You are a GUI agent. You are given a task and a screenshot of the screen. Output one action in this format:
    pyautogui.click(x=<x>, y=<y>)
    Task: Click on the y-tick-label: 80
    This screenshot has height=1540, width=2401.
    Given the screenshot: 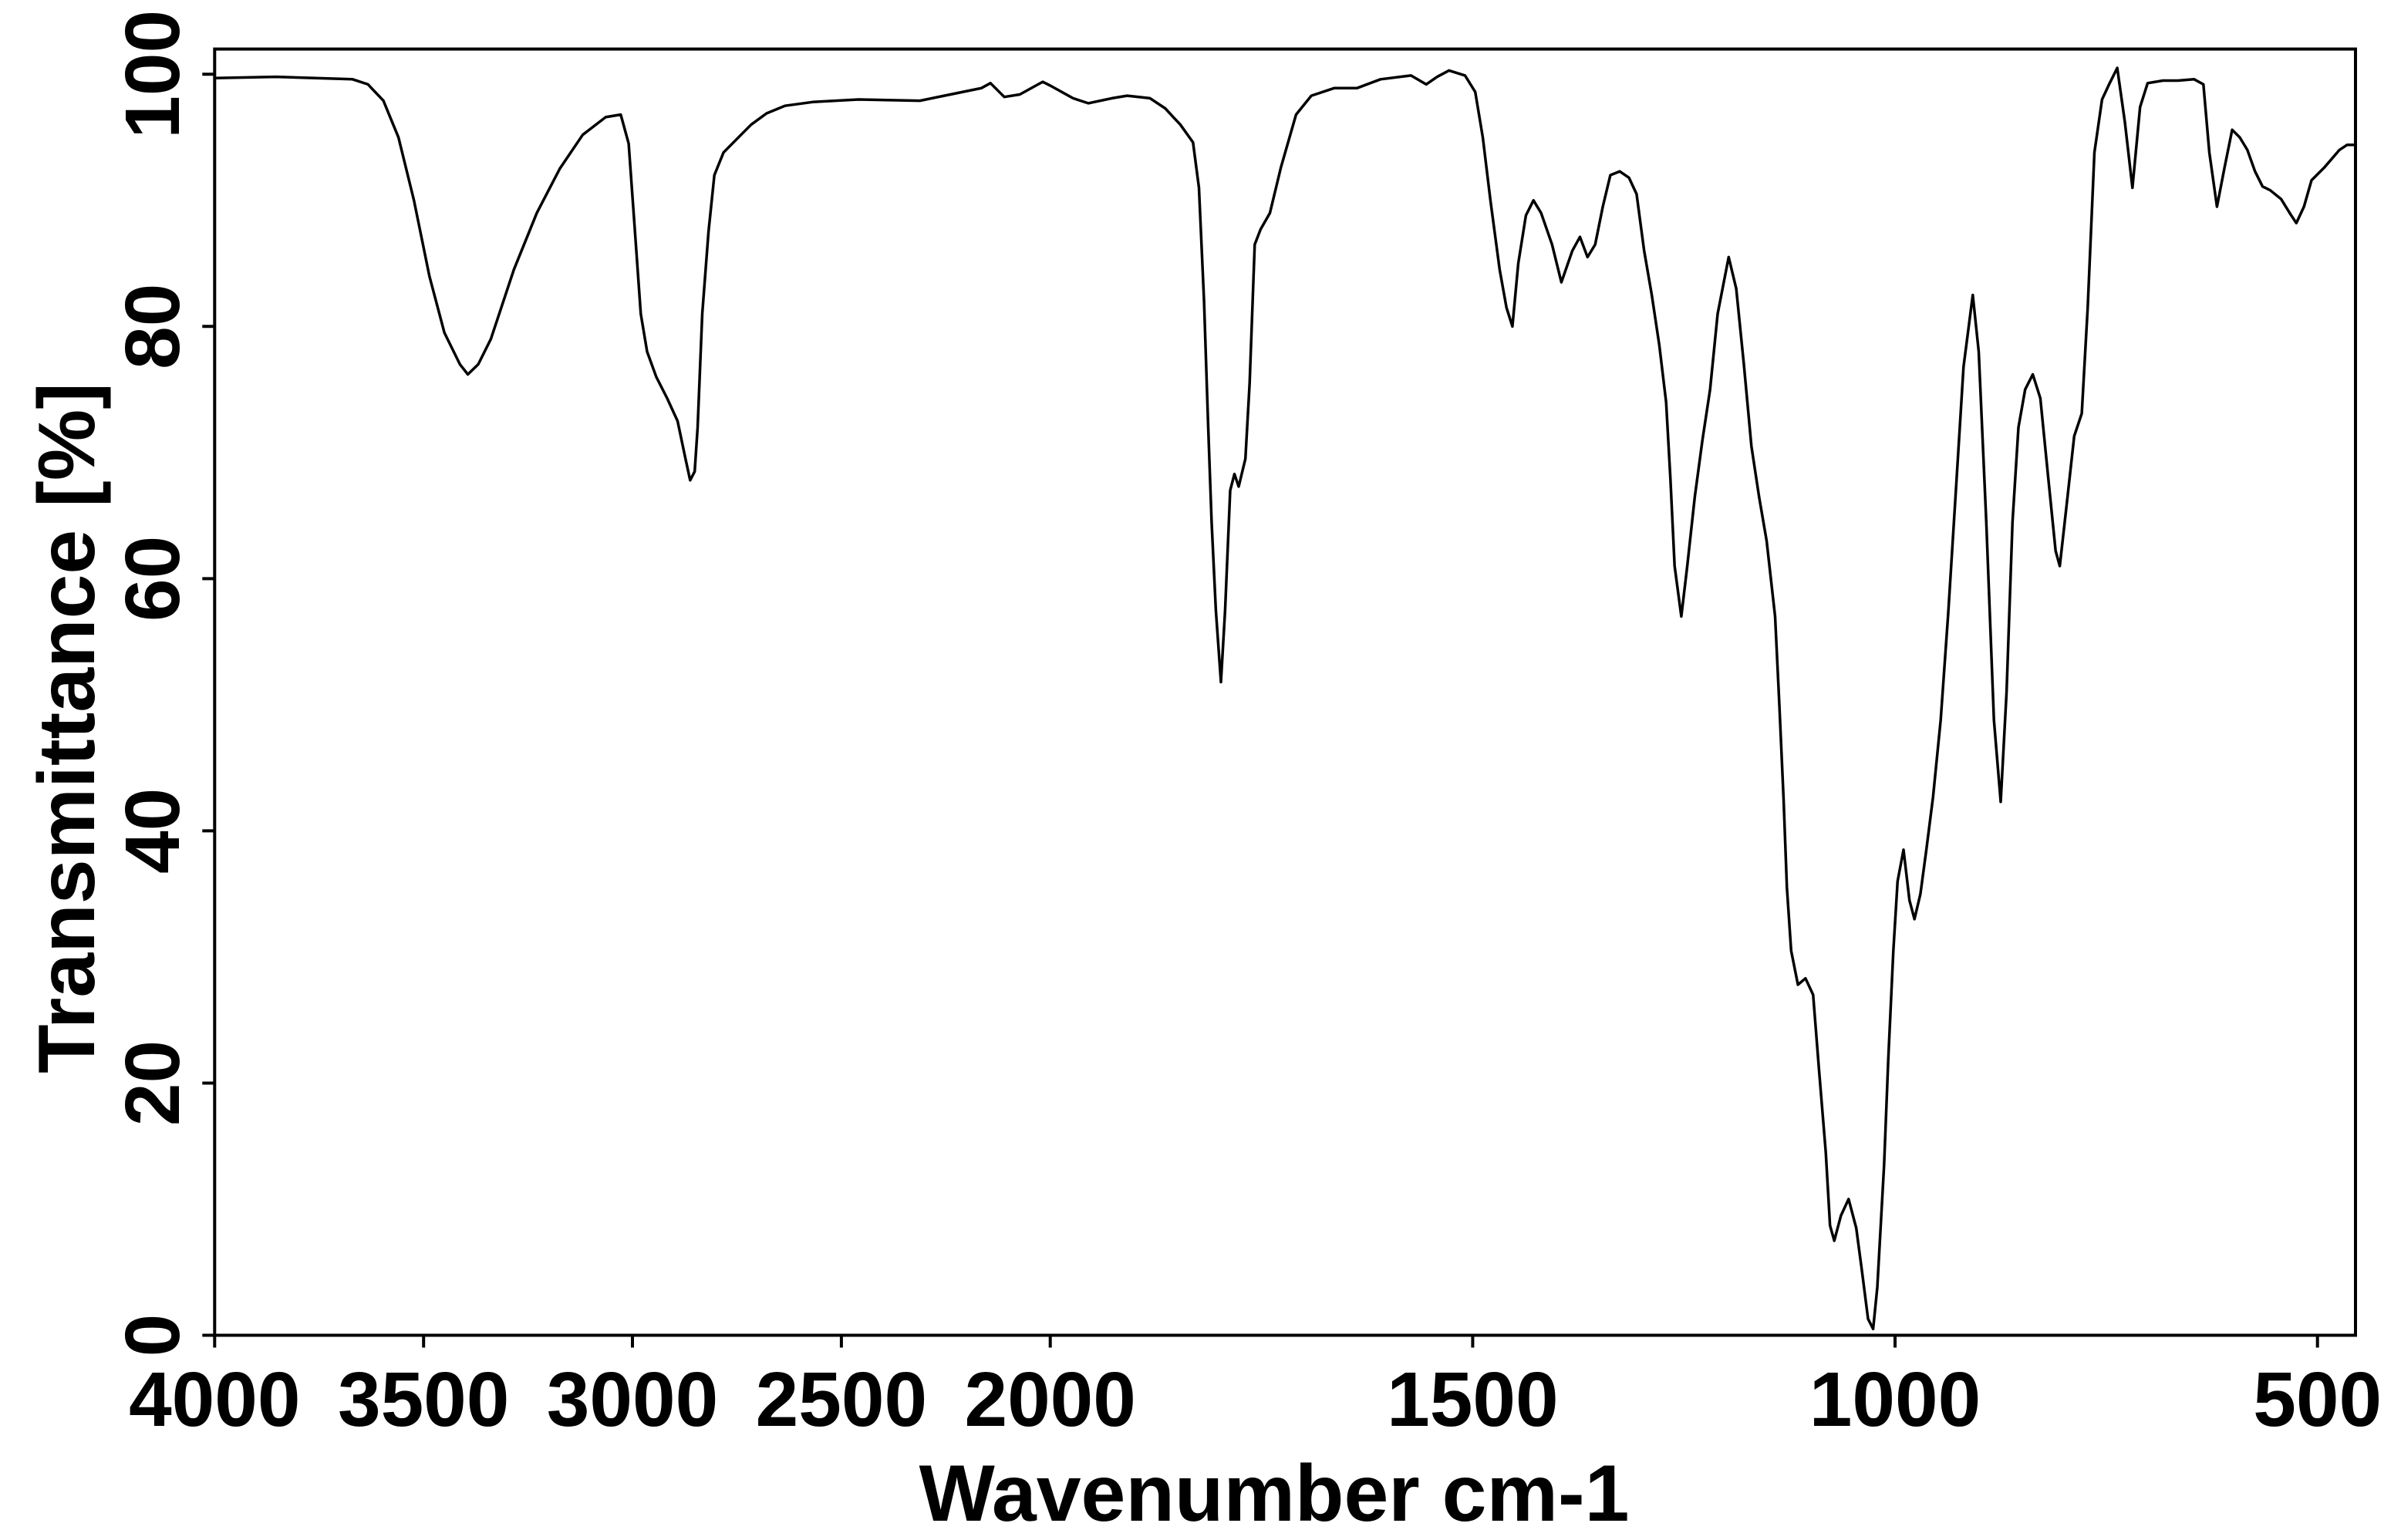 What is the action you would take?
    pyautogui.click(x=153, y=326)
    